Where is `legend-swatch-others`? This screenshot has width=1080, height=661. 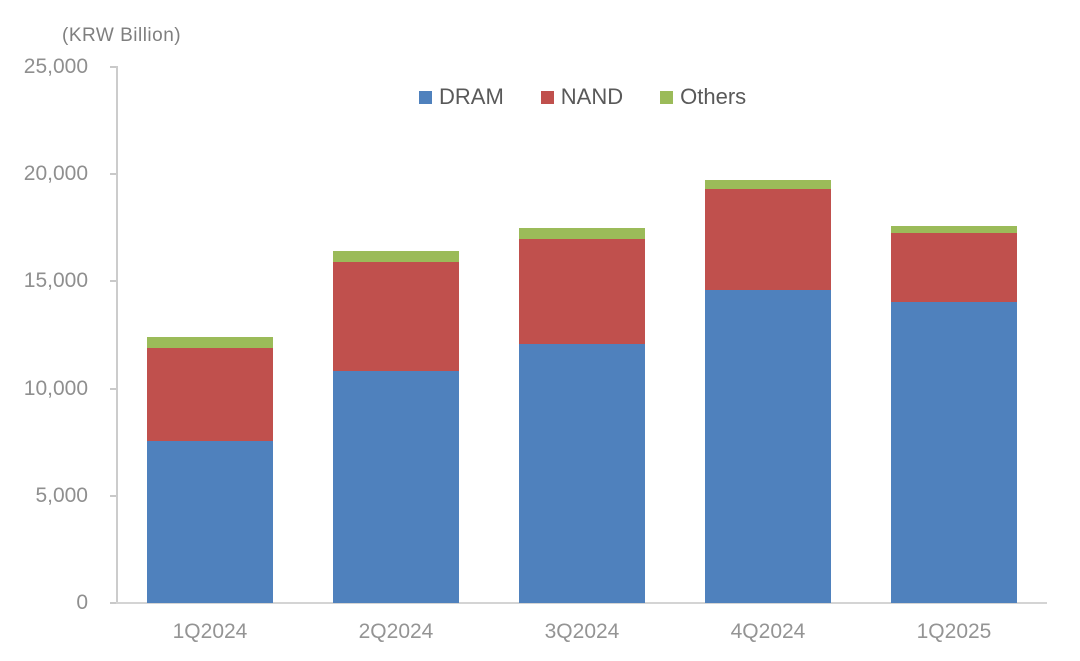 legend-swatch-others is located at coordinates (667, 97).